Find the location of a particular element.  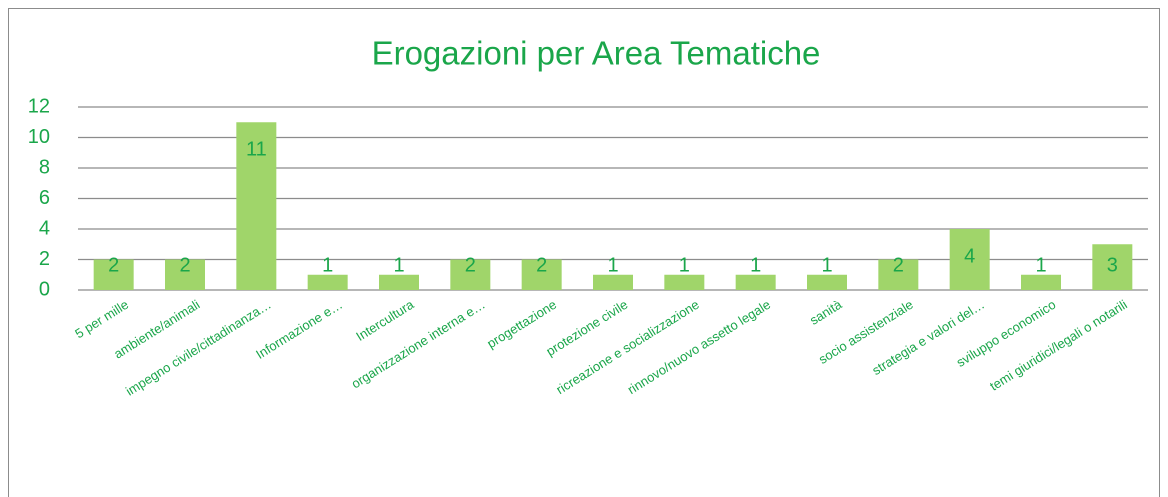

y-tick-label: 10 is located at coordinates (39, 137).